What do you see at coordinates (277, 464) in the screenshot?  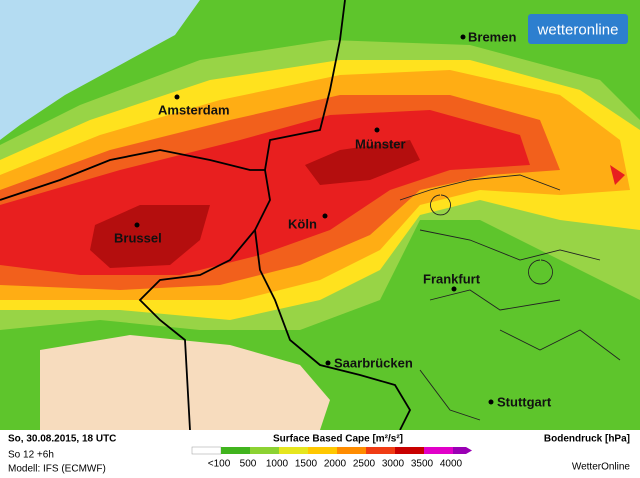 I see `legend-label: 1000` at bounding box center [277, 464].